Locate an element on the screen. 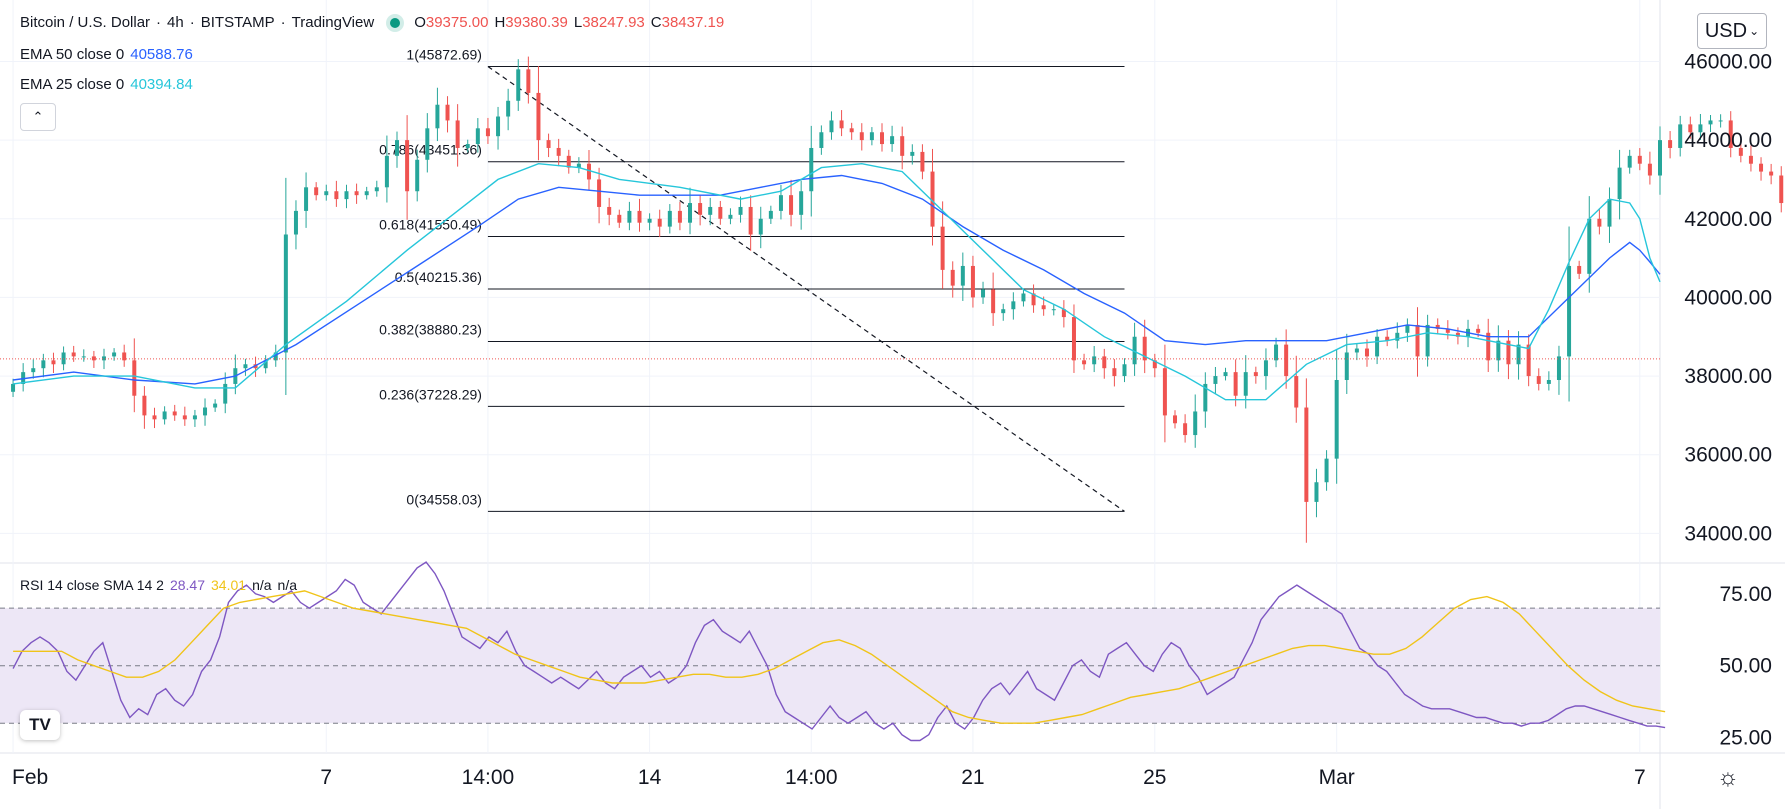  time-tick-label: 14 is located at coordinates (650, 777).